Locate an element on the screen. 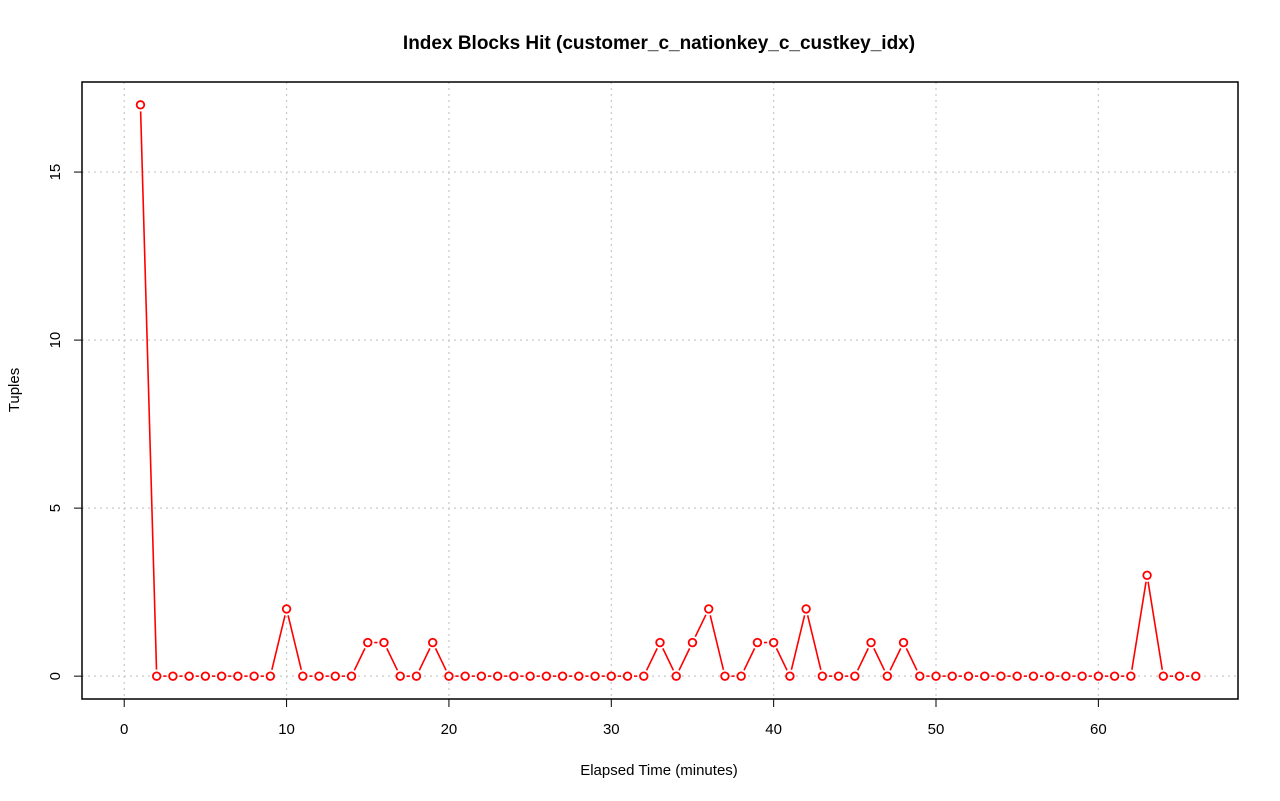  x-axis: 0 10 20 30 40 50 60 is located at coordinates (613, 718).